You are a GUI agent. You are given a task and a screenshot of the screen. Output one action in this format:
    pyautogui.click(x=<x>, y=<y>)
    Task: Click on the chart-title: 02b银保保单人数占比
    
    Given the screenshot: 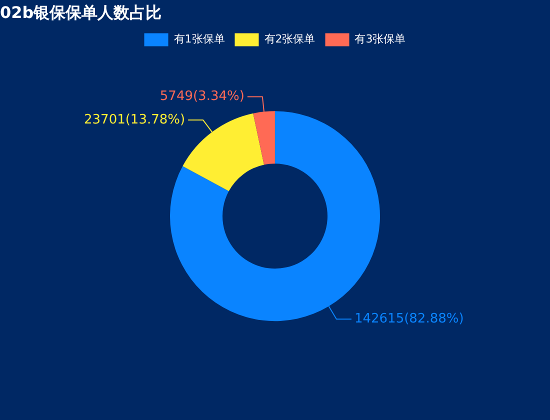 What is the action you would take?
    pyautogui.click(x=81, y=12)
    